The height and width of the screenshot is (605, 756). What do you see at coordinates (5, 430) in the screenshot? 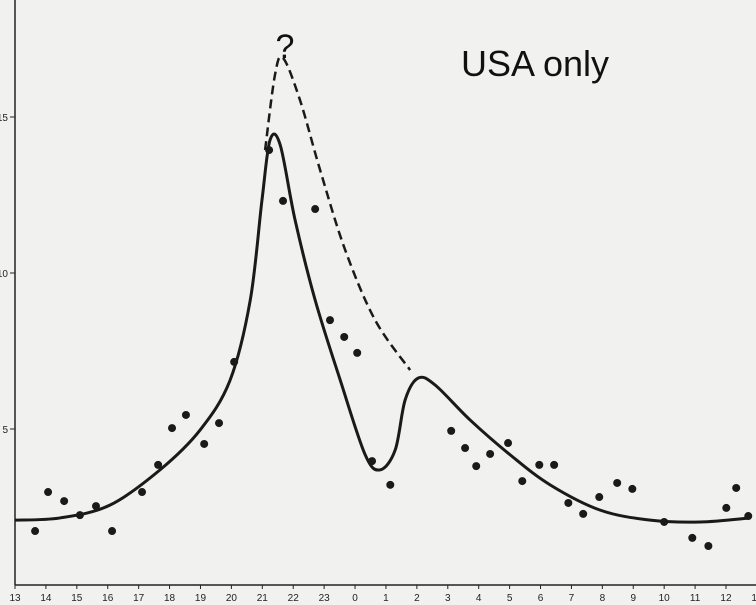
I see `y-tick-label: 5` at bounding box center [5, 430].